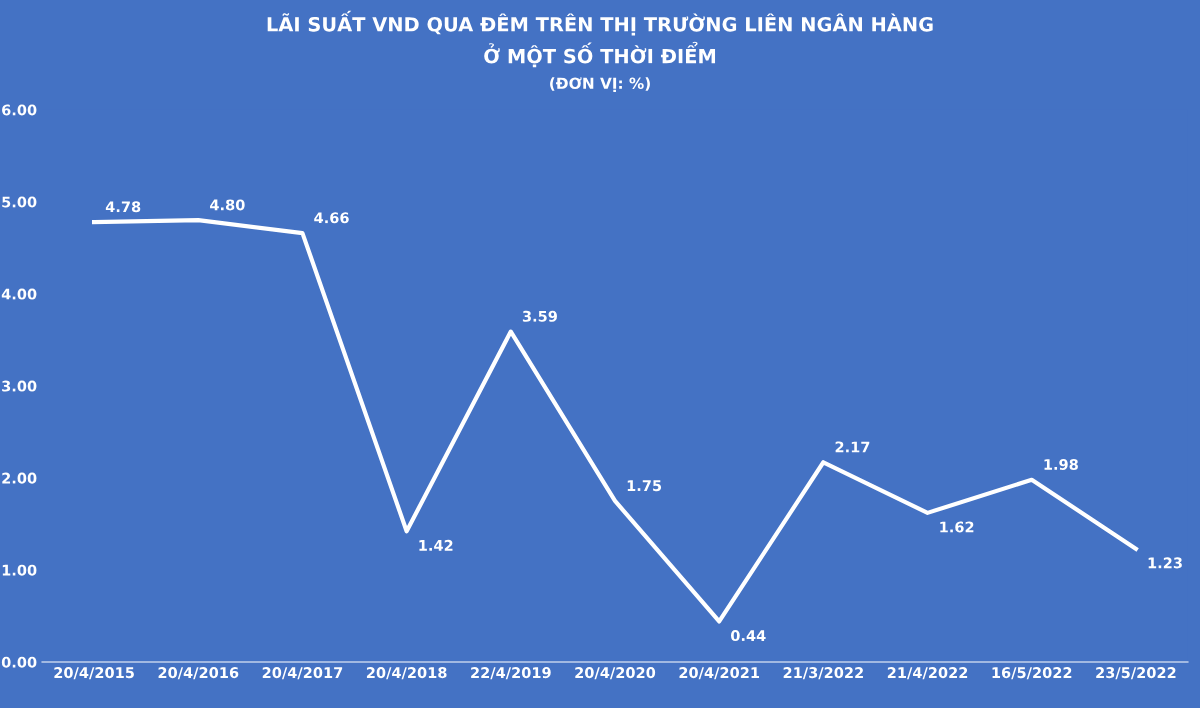 The width and height of the screenshot is (1200, 708). I want to click on x-tick-label: 20/4/2015, so click(94, 673).